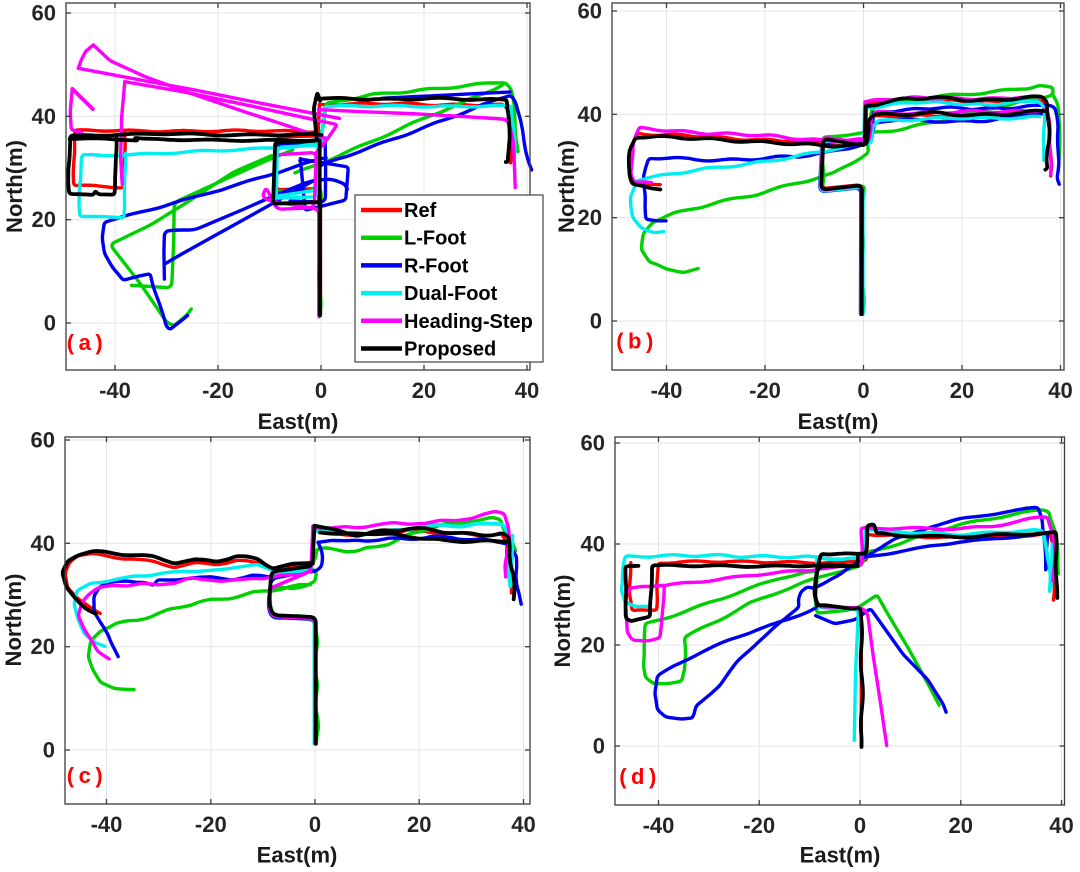  What do you see at coordinates (420, 211) in the screenshot?
I see `svg-text: Ref` at bounding box center [420, 211].